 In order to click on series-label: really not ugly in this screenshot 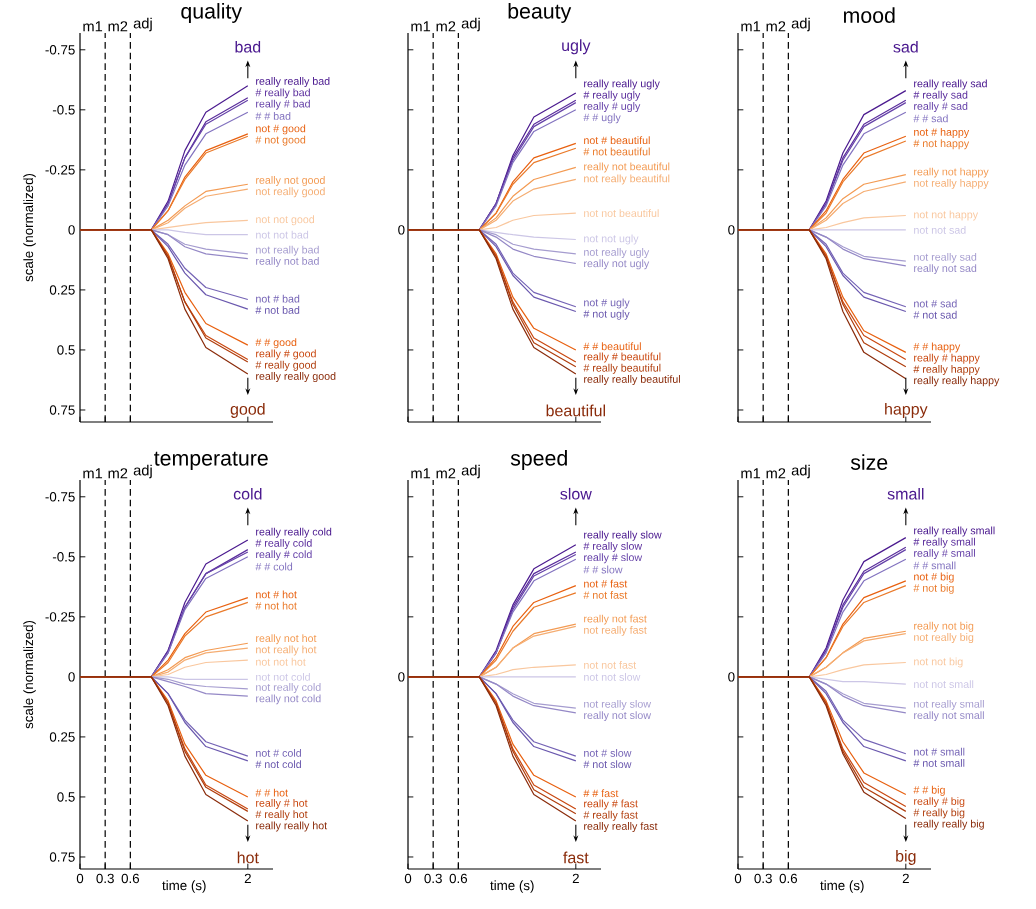, I will do `click(617, 264)`.